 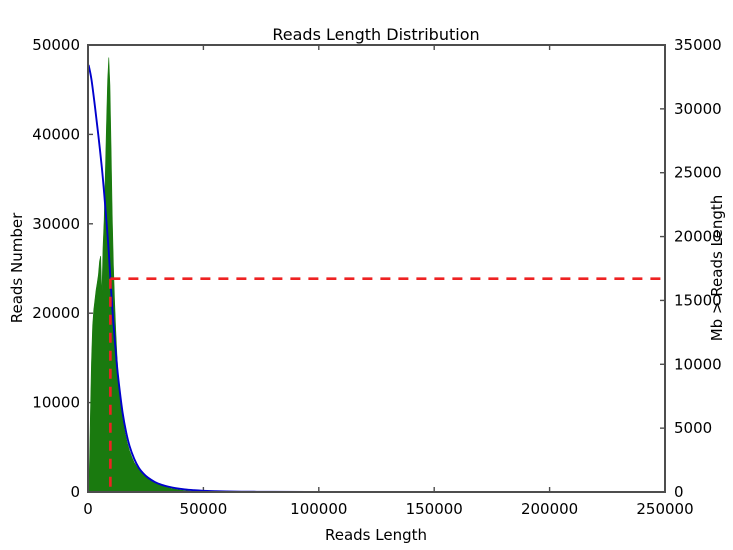 I want to click on x-tick-label: 100000, so click(x=318, y=509).